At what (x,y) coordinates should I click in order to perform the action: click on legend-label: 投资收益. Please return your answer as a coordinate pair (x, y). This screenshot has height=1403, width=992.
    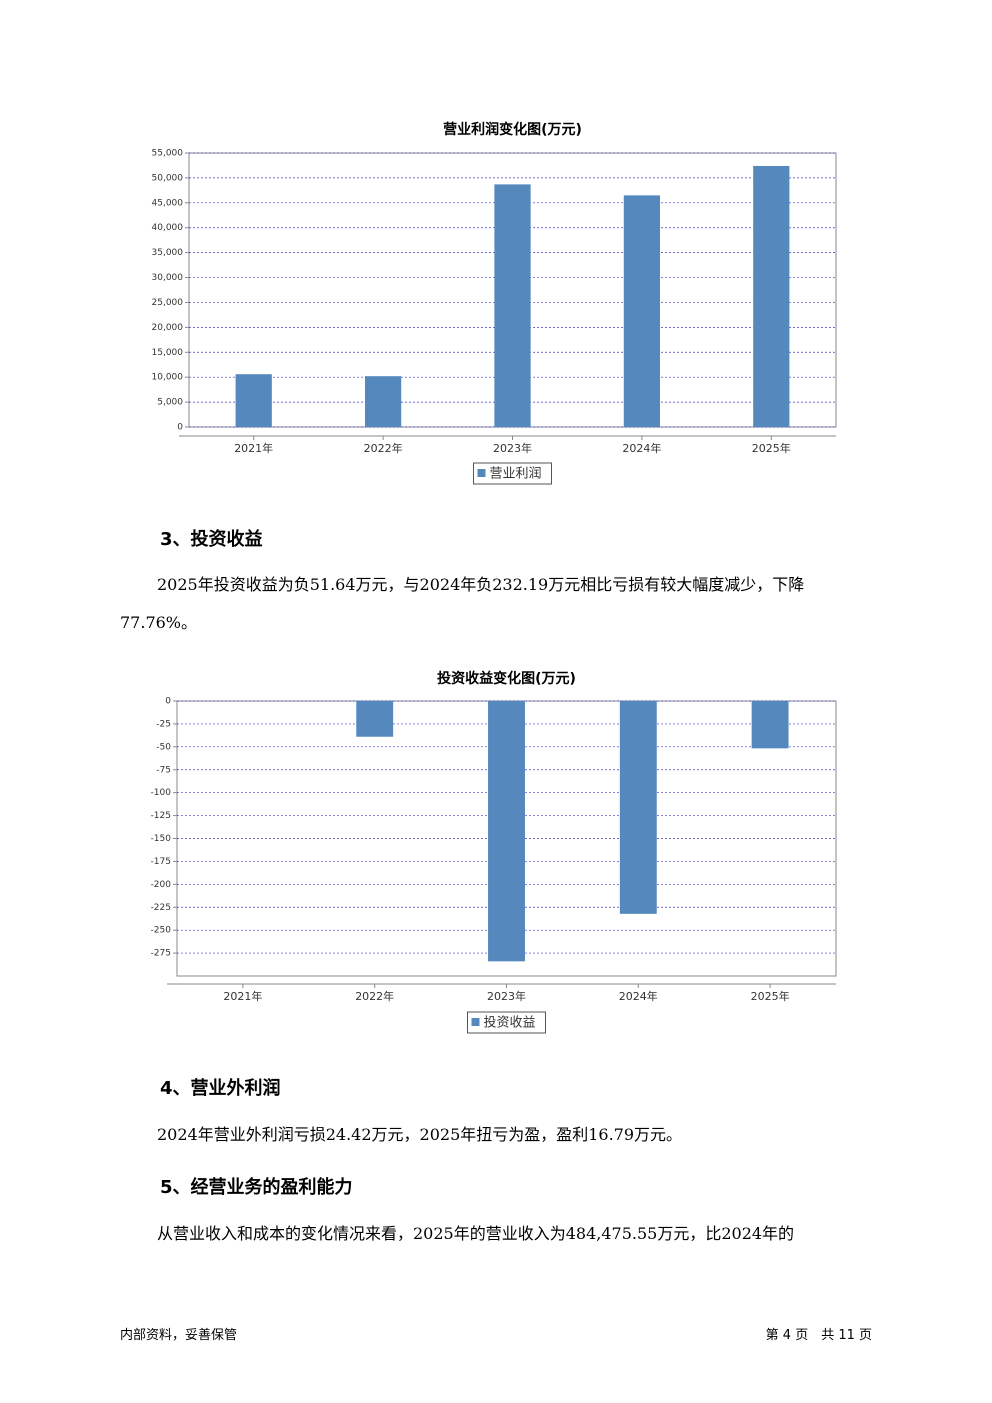
    Looking at the image, I should click on (510, 1023).